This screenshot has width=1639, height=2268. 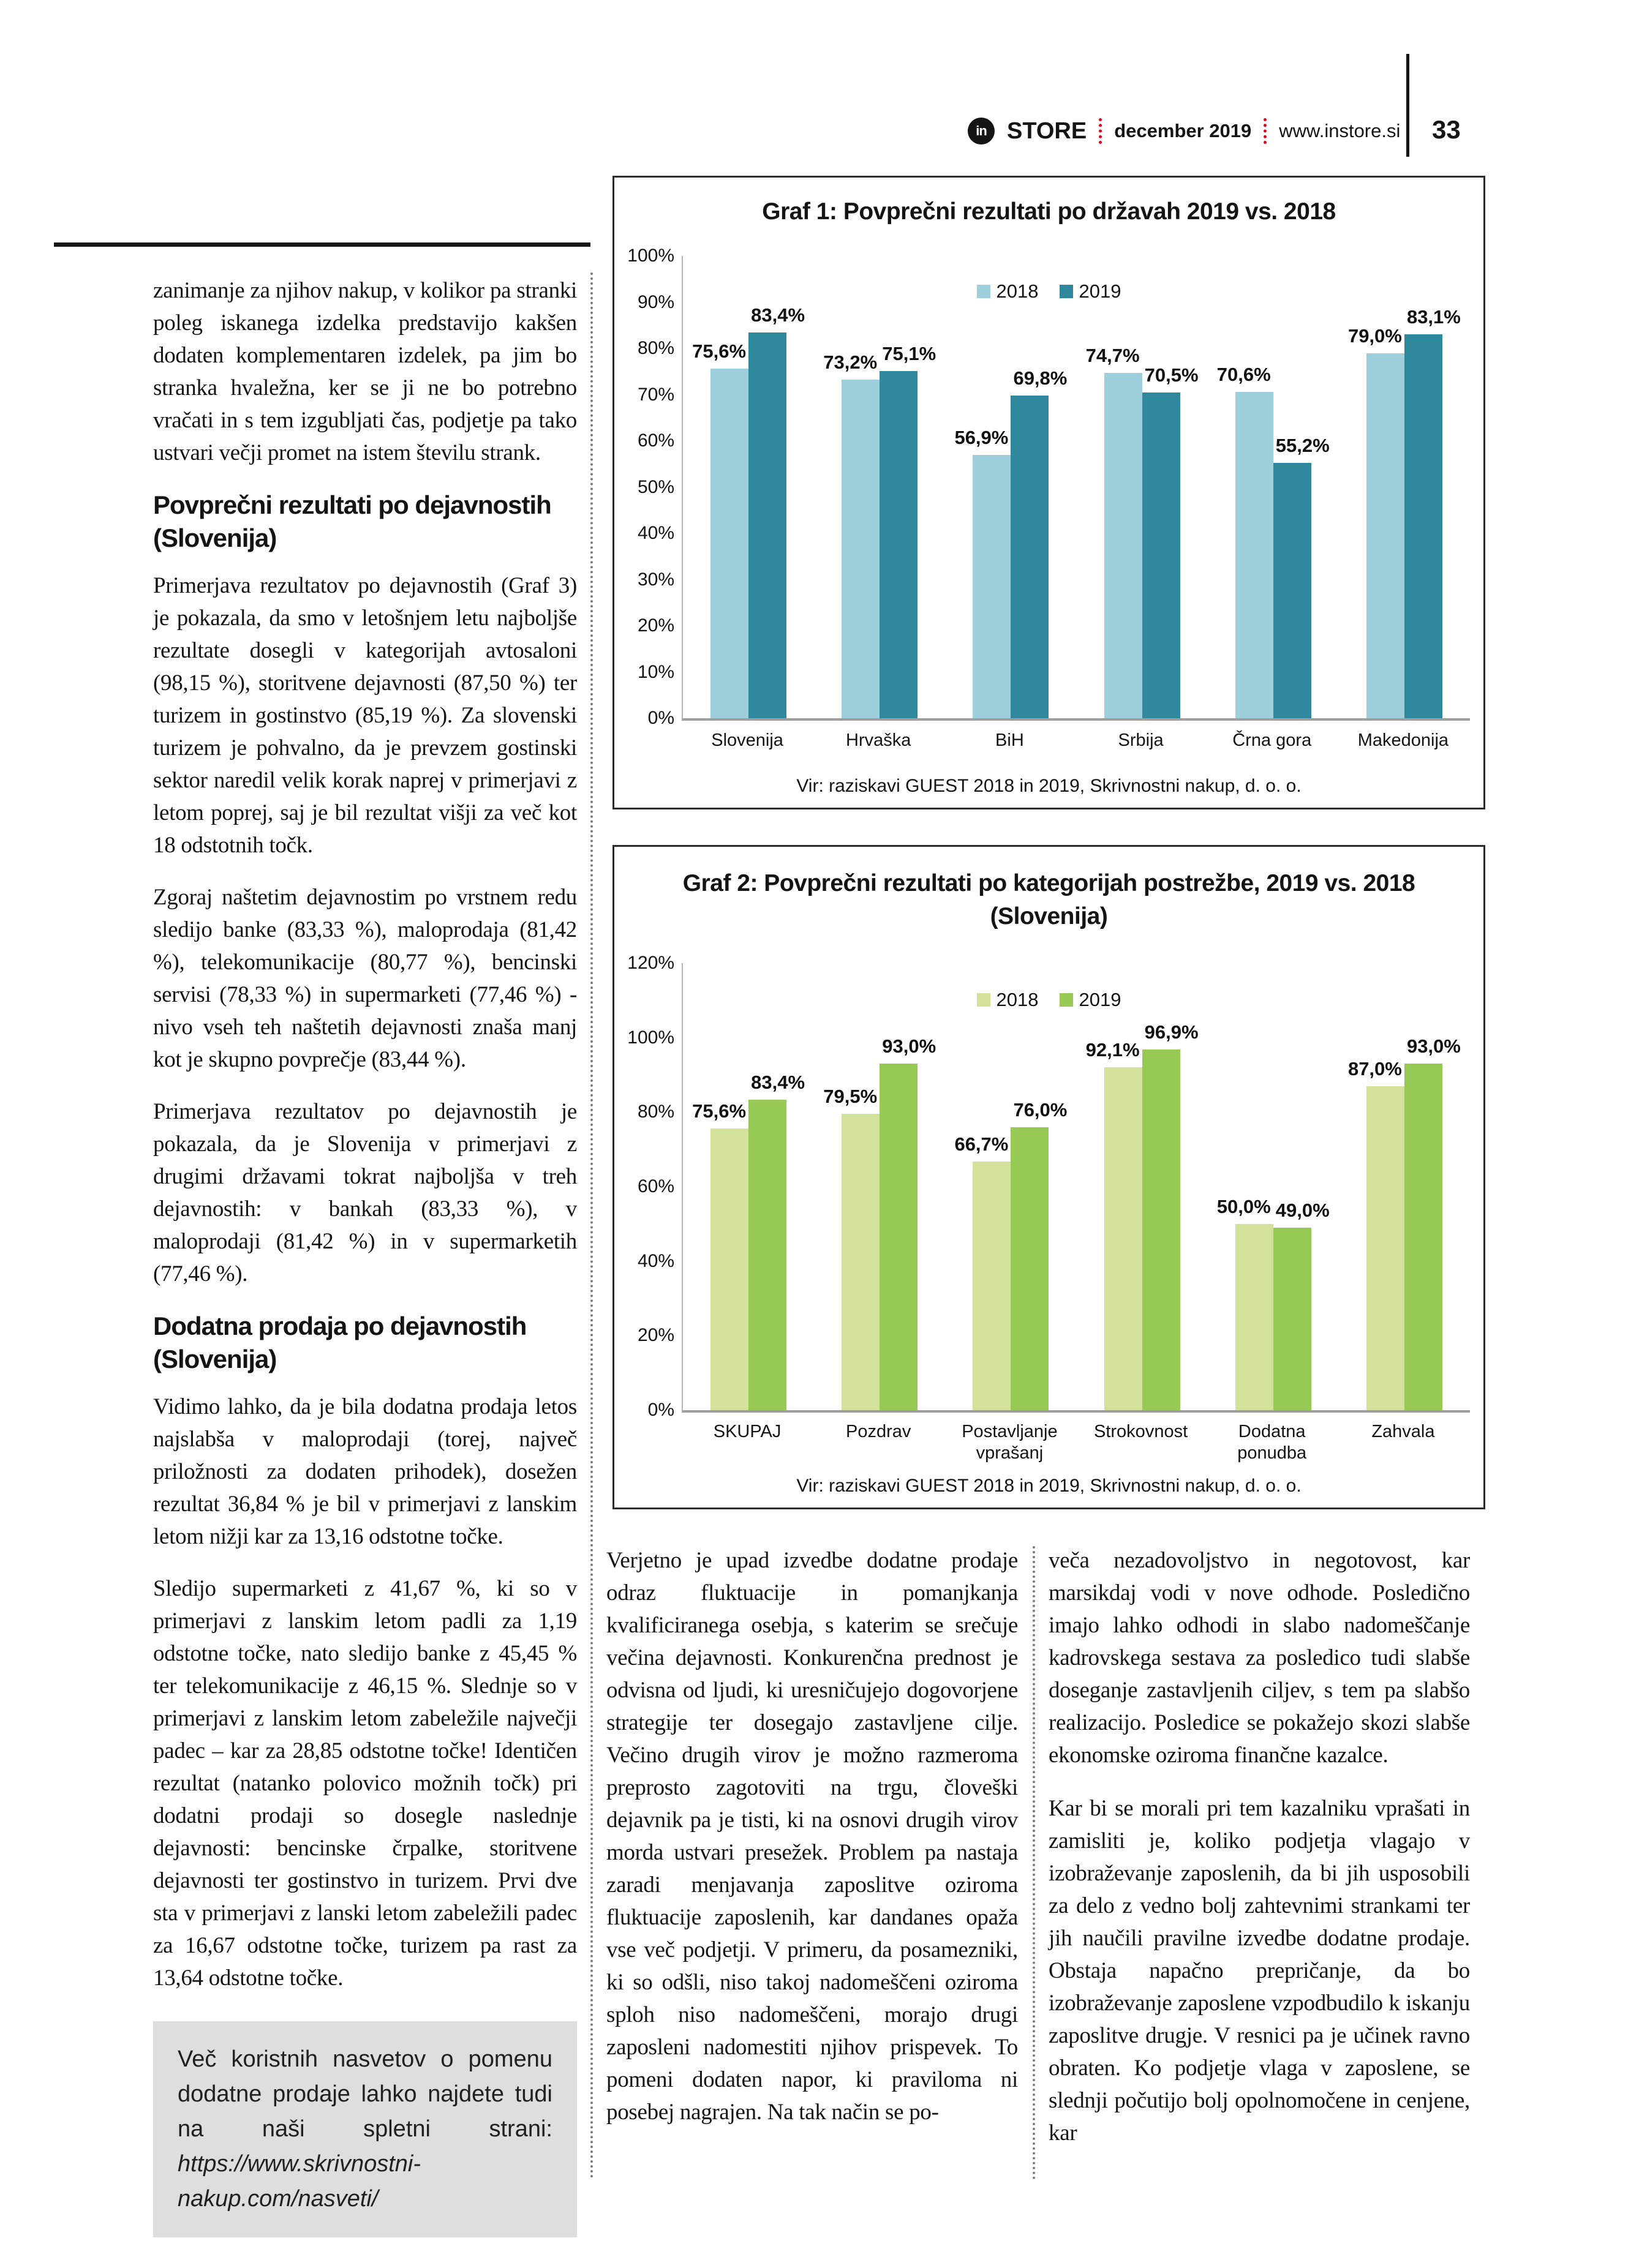 I want to click on bar-2018-Črna gora, so click(x=1254, y=554).